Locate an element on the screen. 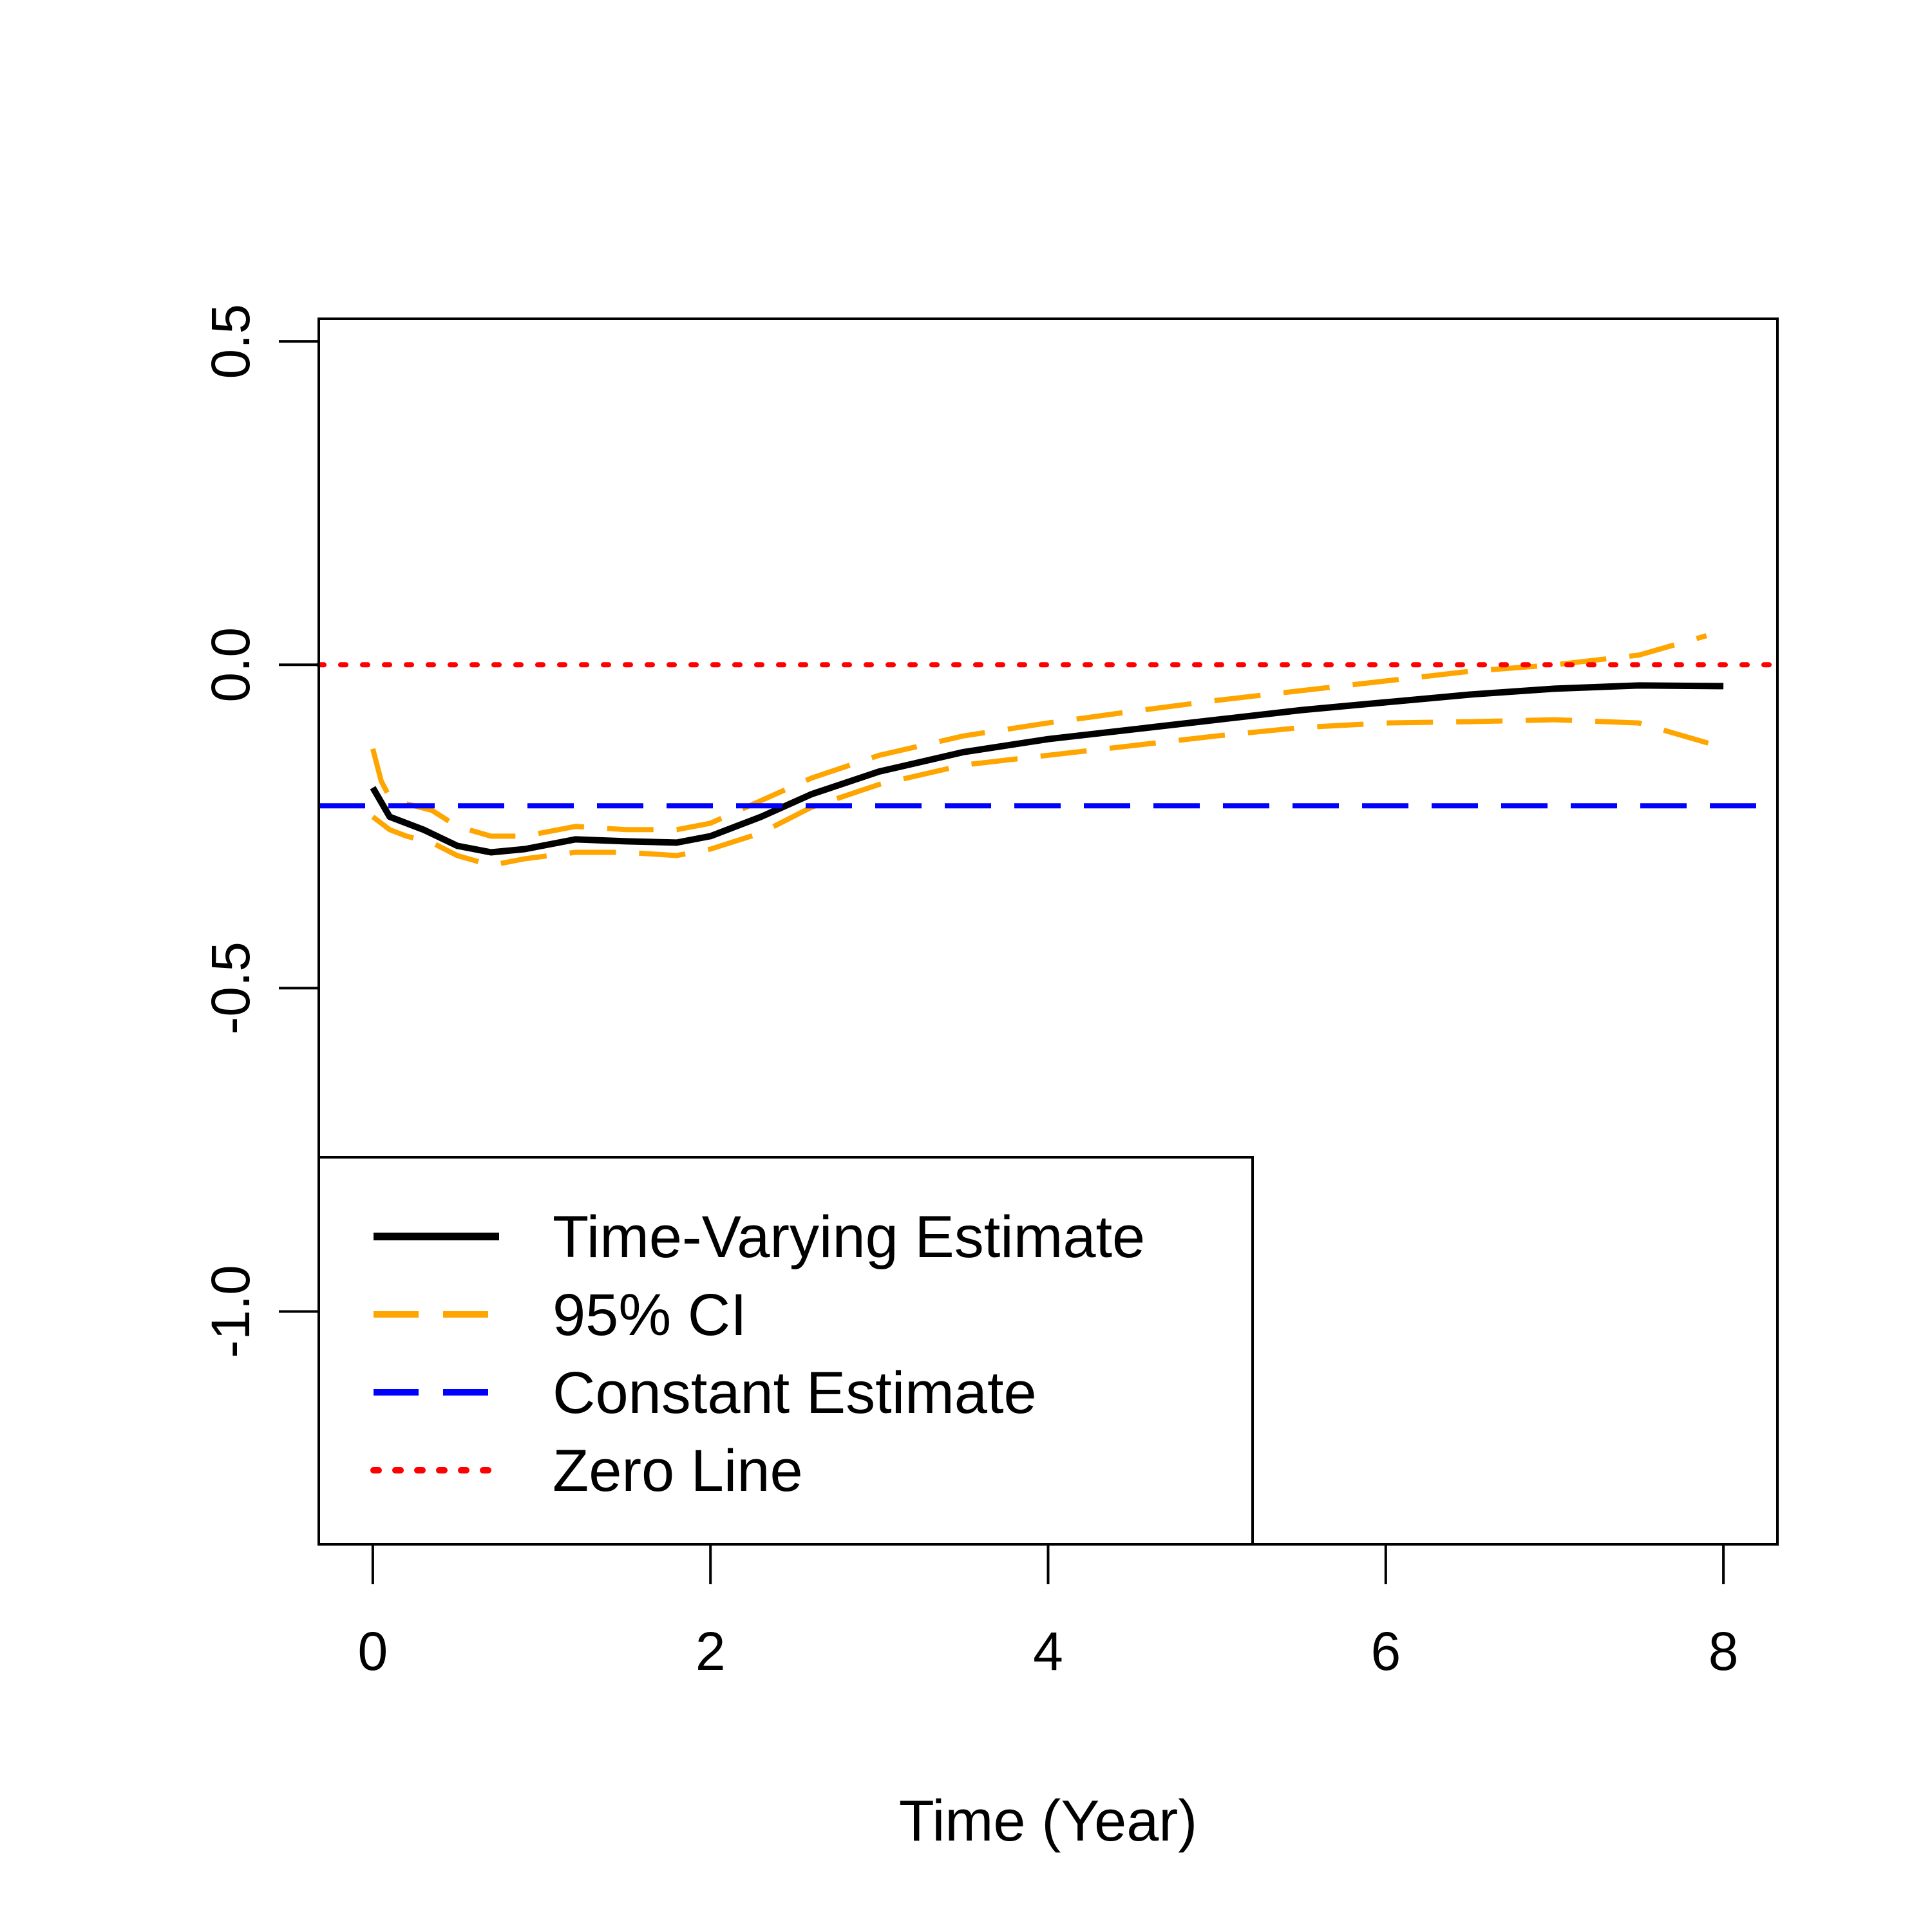 Image resolution: width=1932 pixels, height=1932 pixels. legend-label: Zero Line is located at coordinates (678, 1471).